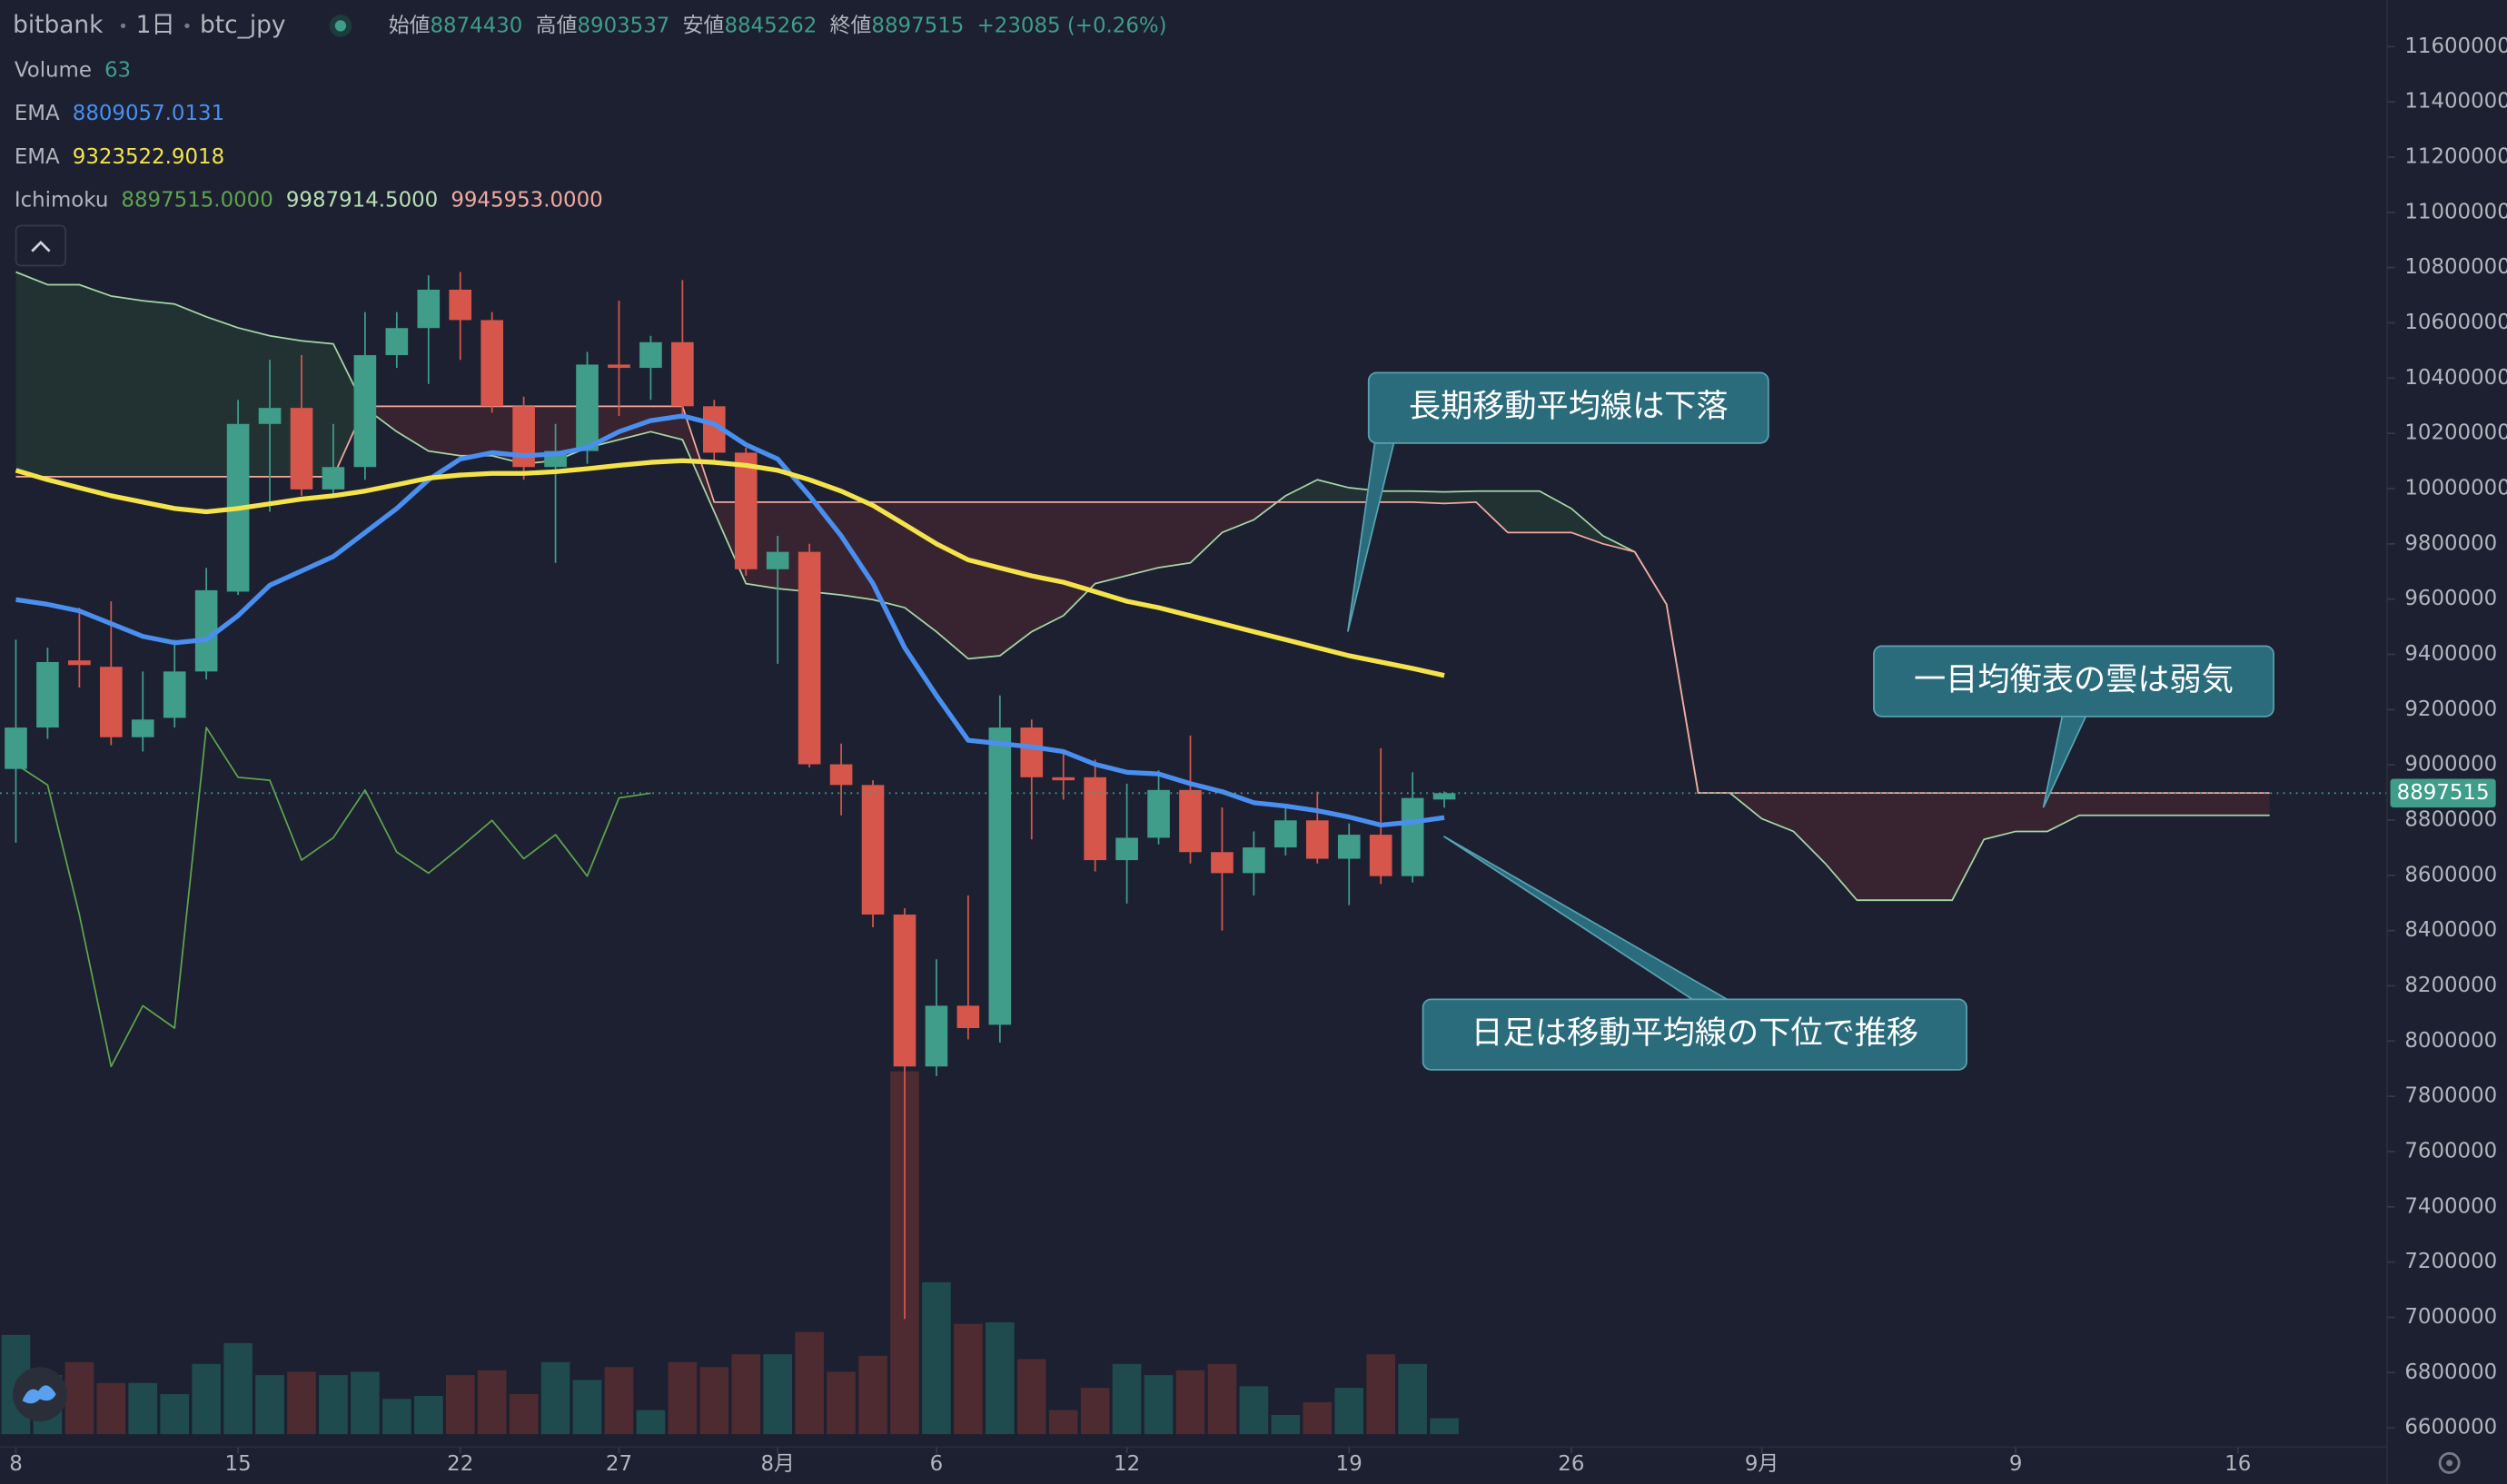 This screenshot has width=2507, height=1484. What do you see at coordinates (1349, 1464) in the screenshot?
I see `x-tick-label: 19` at bounding box center [1349, 1464].